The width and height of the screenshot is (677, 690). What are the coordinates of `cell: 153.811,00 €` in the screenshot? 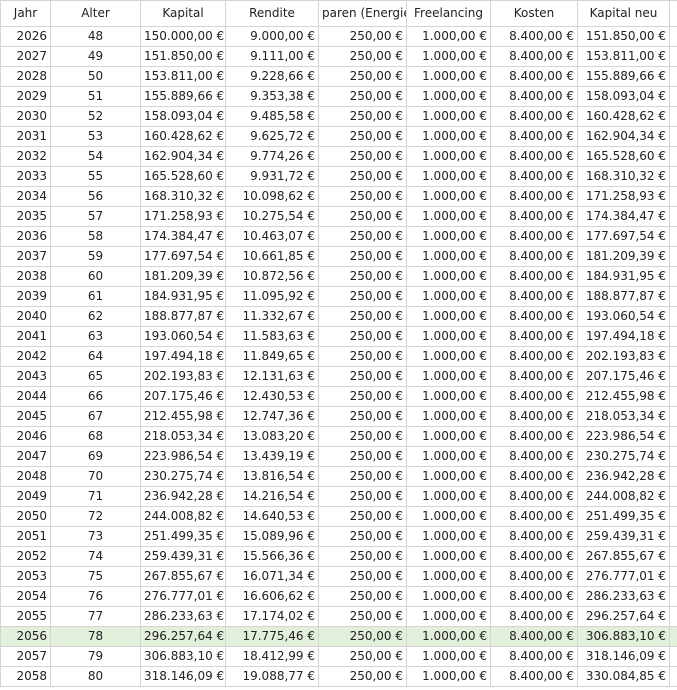 It's located at (183, 76).